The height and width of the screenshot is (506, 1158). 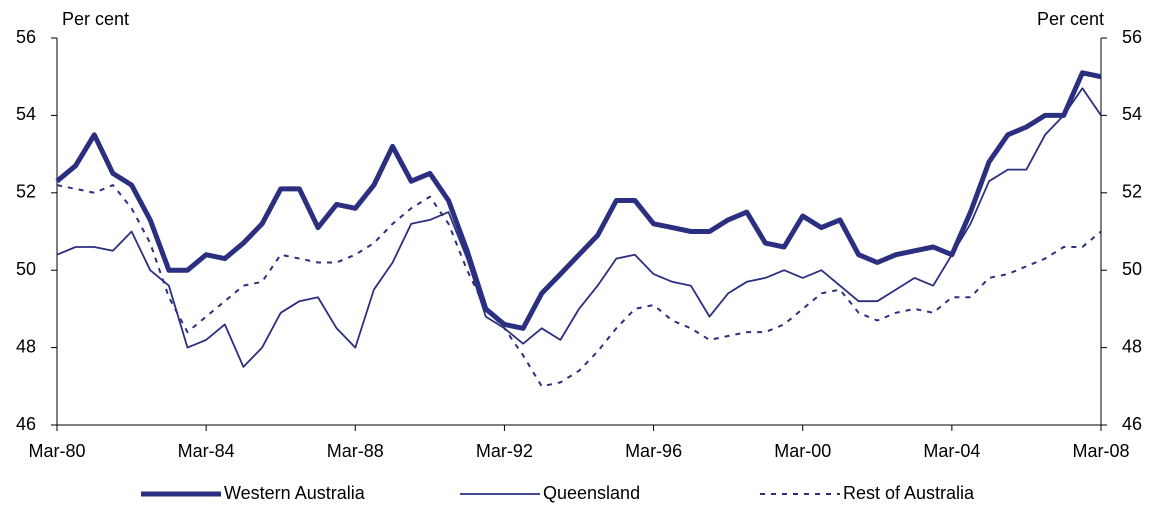 I want to click on y2-tick-label: 56, so click(x=1132, y=37).